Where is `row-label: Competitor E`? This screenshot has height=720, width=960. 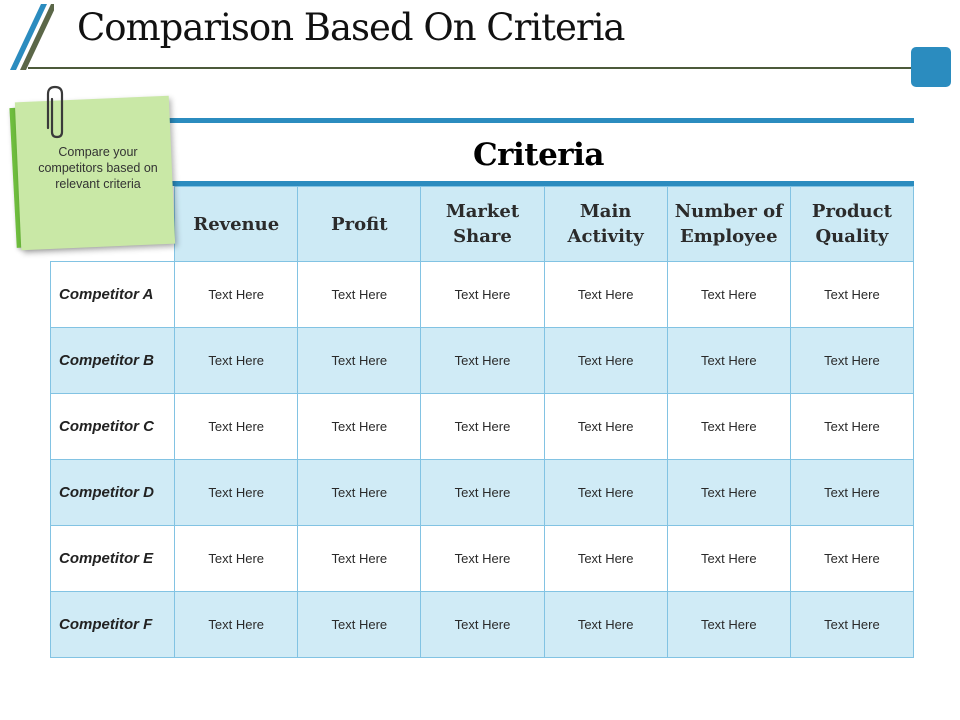 row-label: Competitor E is located at coordinates (112, 558).